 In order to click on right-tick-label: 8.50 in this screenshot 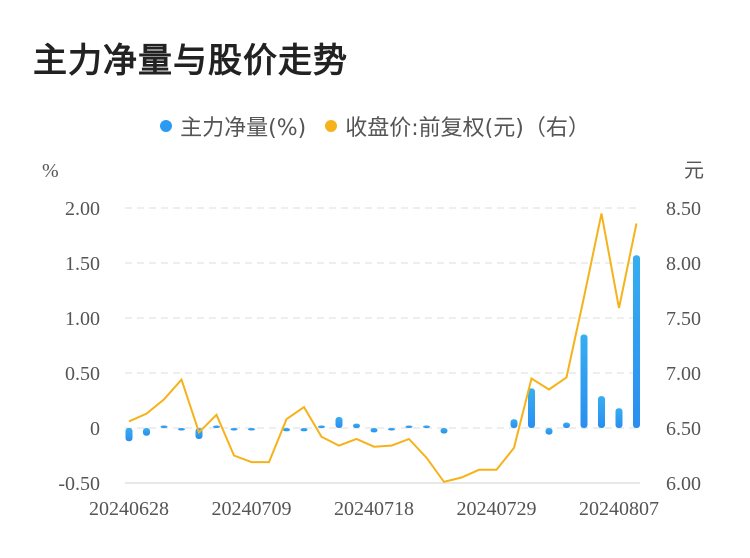, I will do `click(683, 209)`.